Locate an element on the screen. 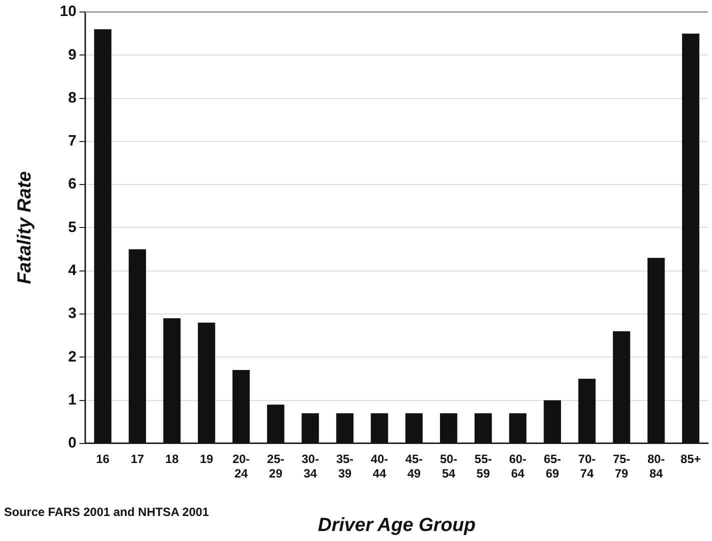  y-tick-label: 5 is located at coordinates (72, 227).